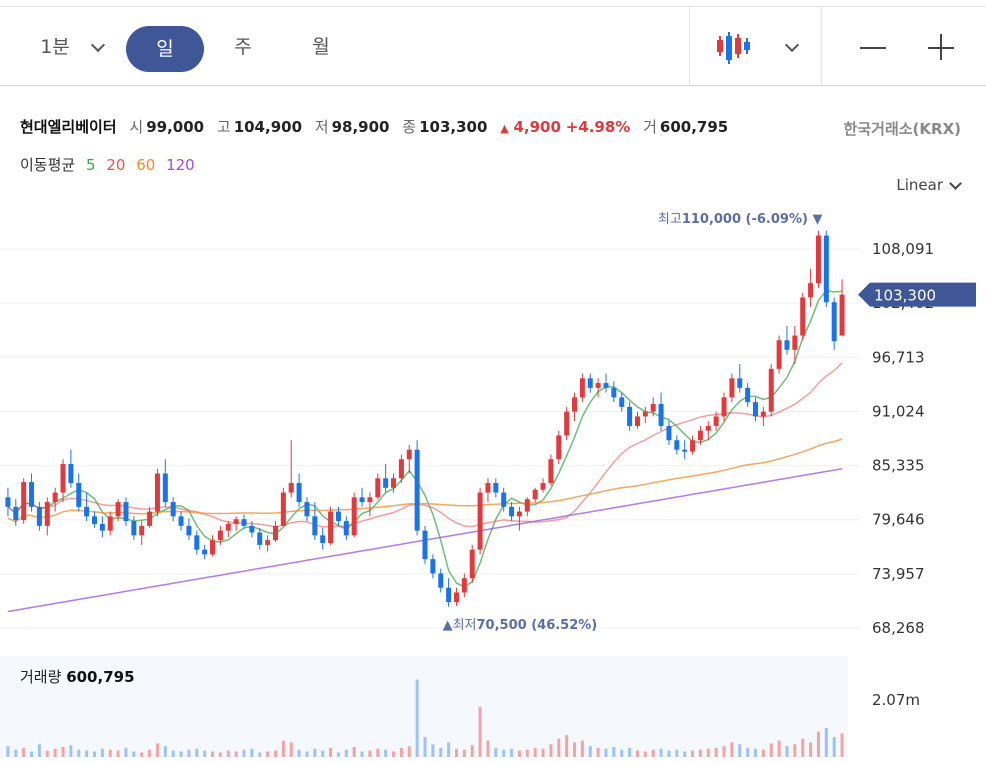  I want to click on volume-axis-tick: 2.07m, so click(896, 700).